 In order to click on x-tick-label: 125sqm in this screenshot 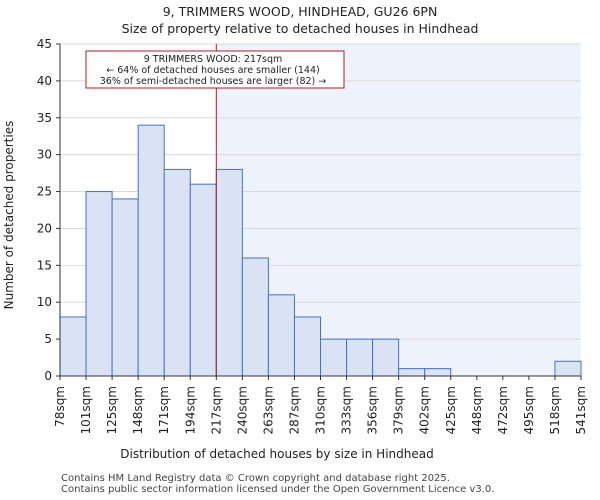, I will do `click(112, 410)`.